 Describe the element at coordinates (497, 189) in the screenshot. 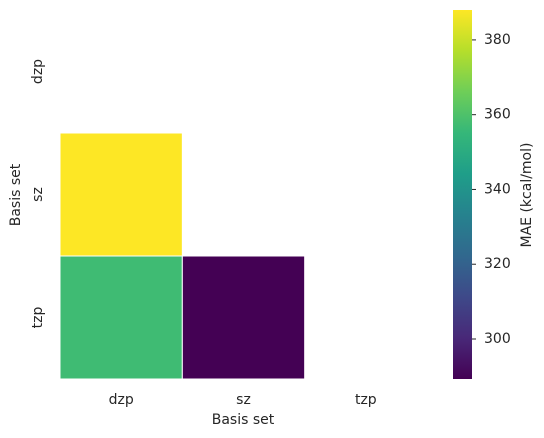

I see `colorbar-tick-label: 340` at that location.